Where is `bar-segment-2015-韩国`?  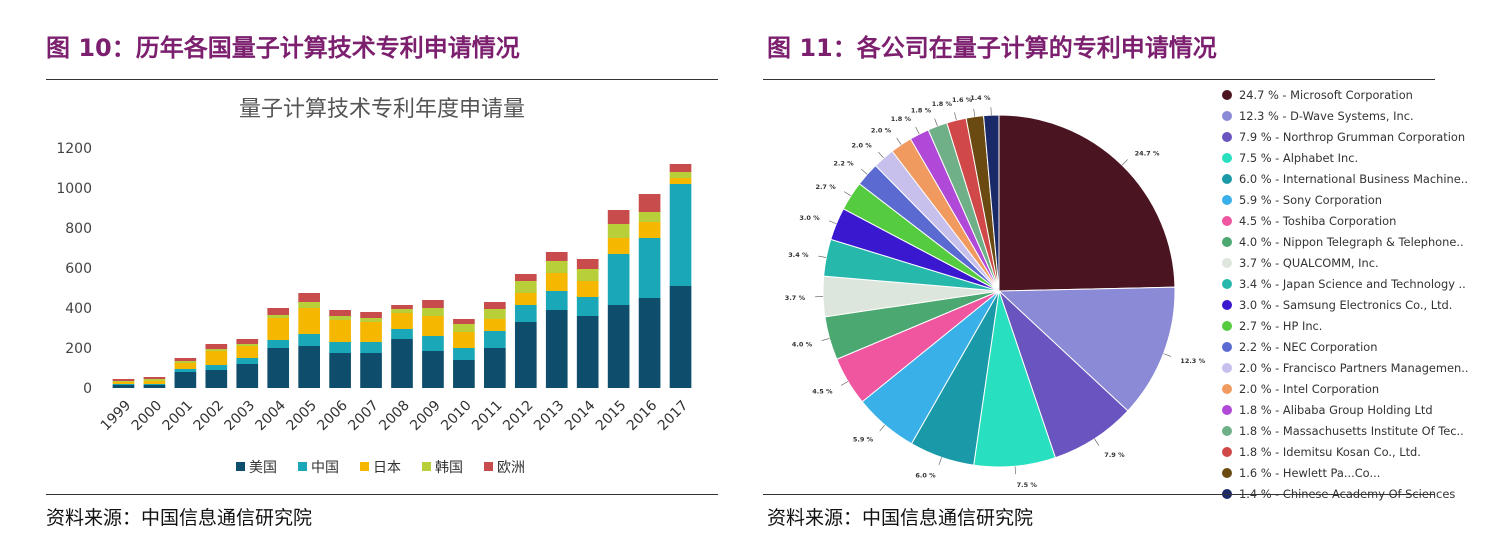
bar-segment-2015-韩国 is located at coordinates (618, 231).